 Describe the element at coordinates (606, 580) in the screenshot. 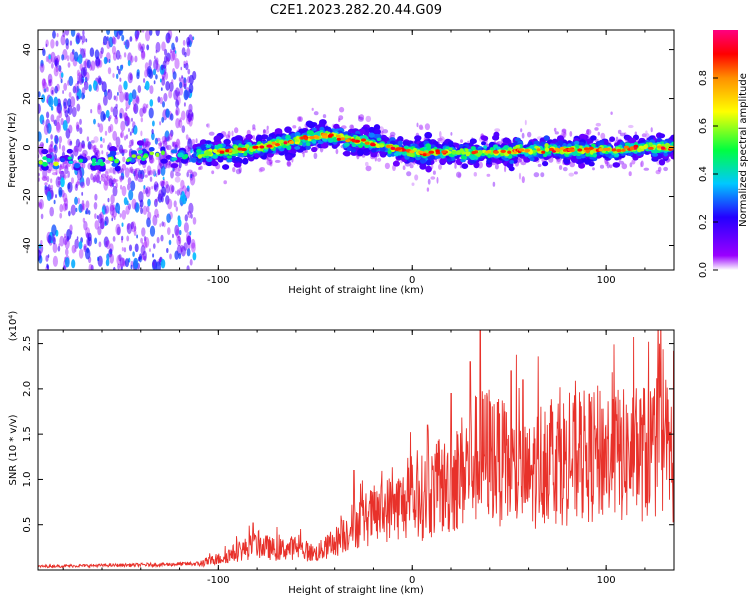

I see `x-tick-label: 100` at that location.